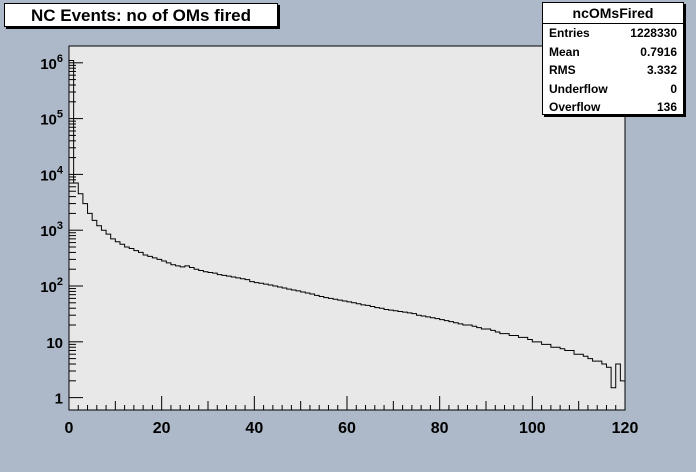  I want to click on y-tick-label: 10⁴, so click(52, 174).